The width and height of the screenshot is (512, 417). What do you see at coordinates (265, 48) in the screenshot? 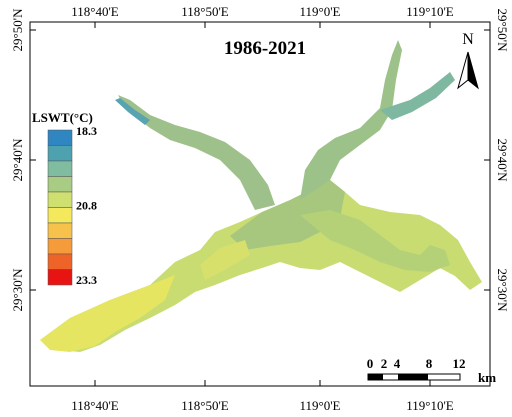
I see `map-title: 1986-2021` at bounding box center [265, 48].